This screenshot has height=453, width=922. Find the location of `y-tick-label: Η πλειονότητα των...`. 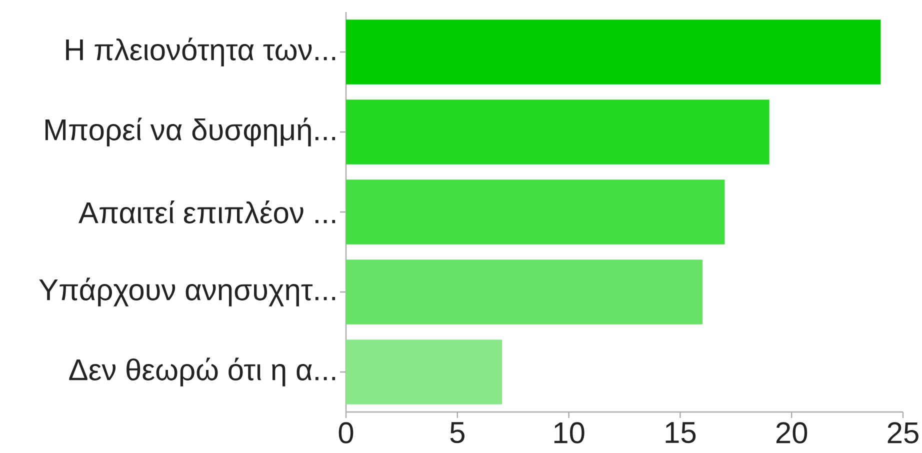

y-tick-label: Η πλειονότητα των... is located at coordinates (201, 52).